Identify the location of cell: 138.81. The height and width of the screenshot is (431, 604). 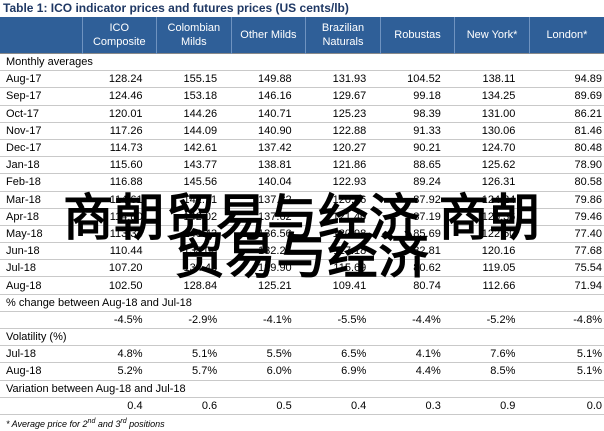
(268, 165).